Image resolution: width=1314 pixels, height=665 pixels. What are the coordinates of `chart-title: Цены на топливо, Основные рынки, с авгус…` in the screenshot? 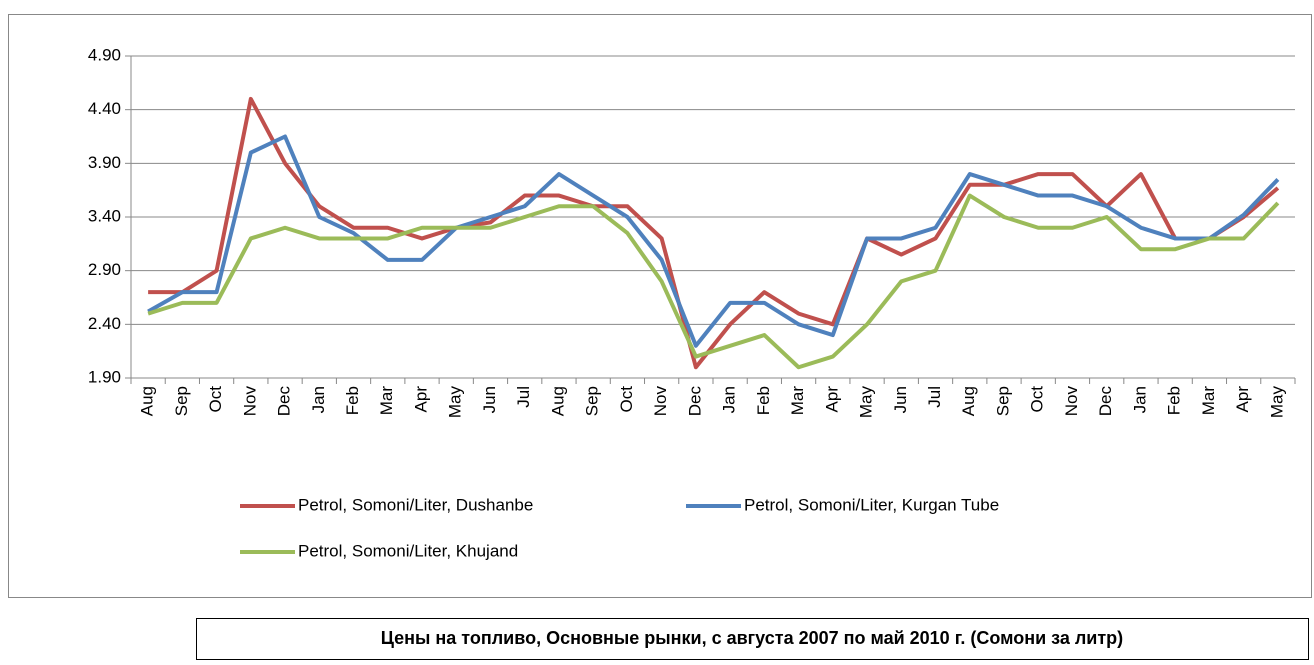 It's located at (752, 638).